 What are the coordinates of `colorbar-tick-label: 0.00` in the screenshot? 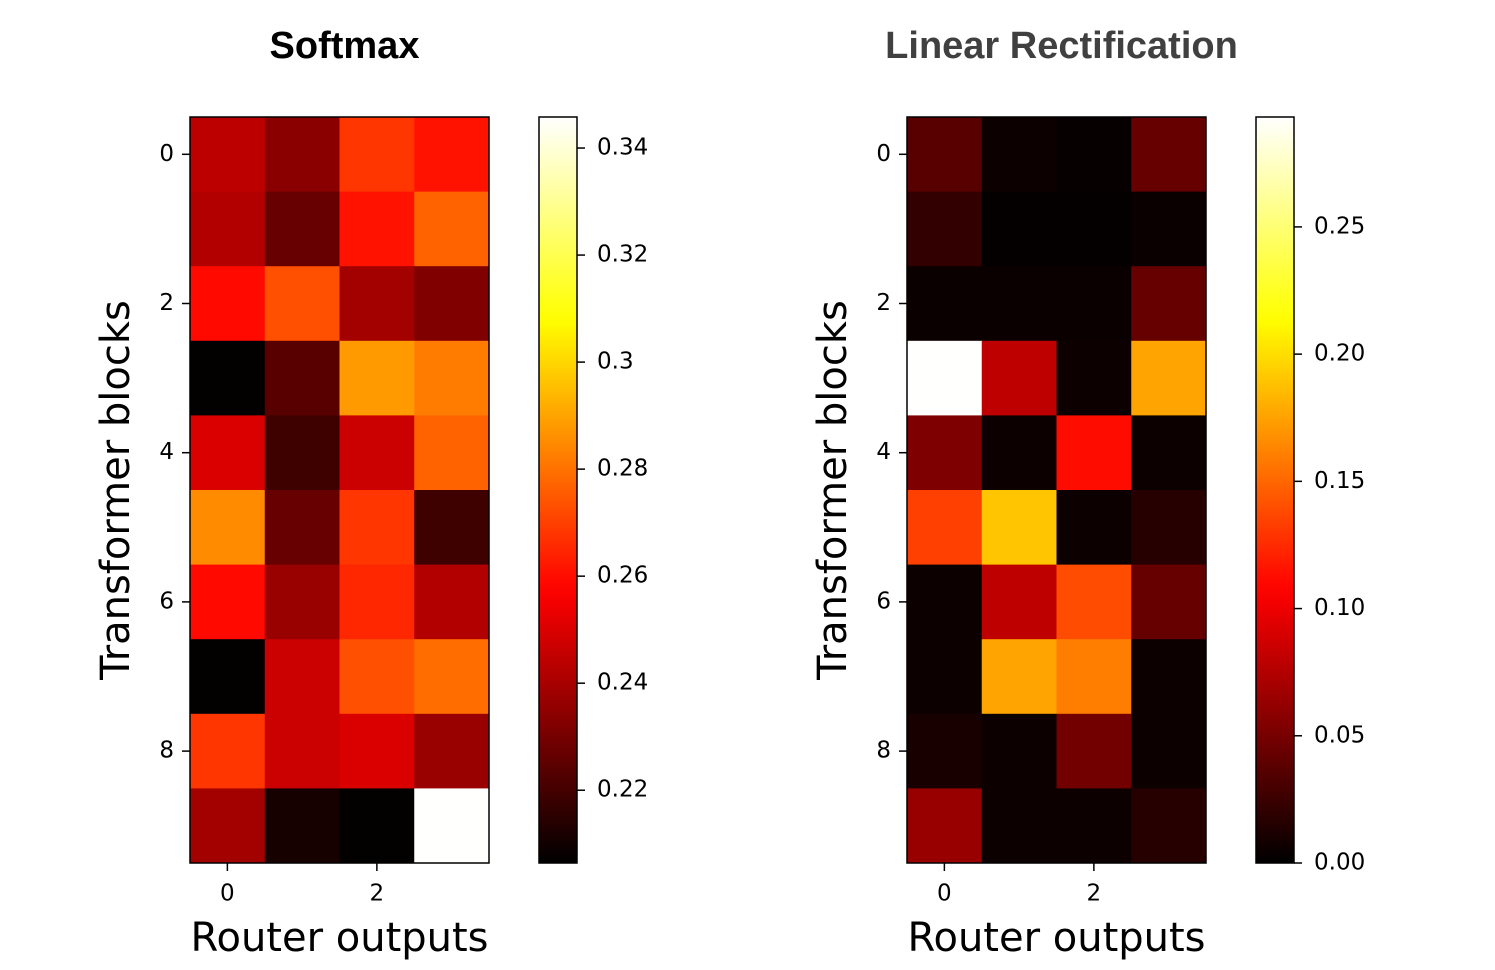 It's located at (1339, 863).